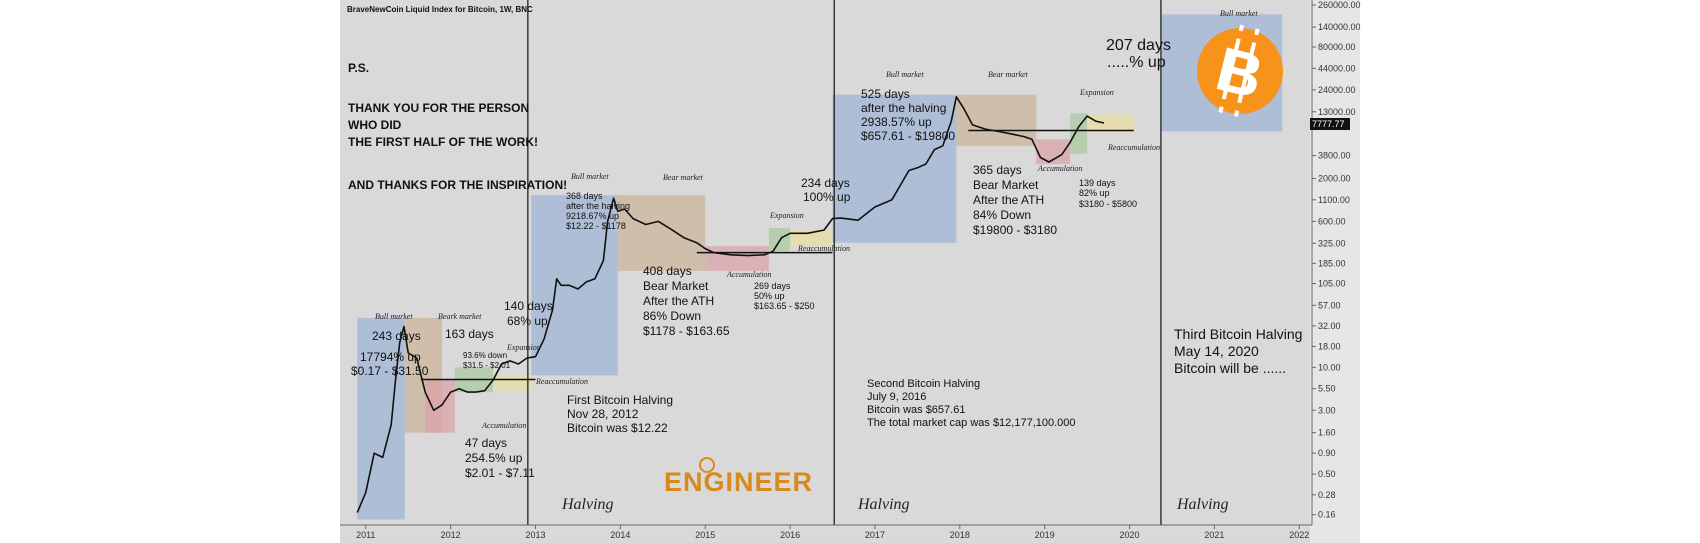  I want to click on x-tick-label: 2020, so click(1130, 535).